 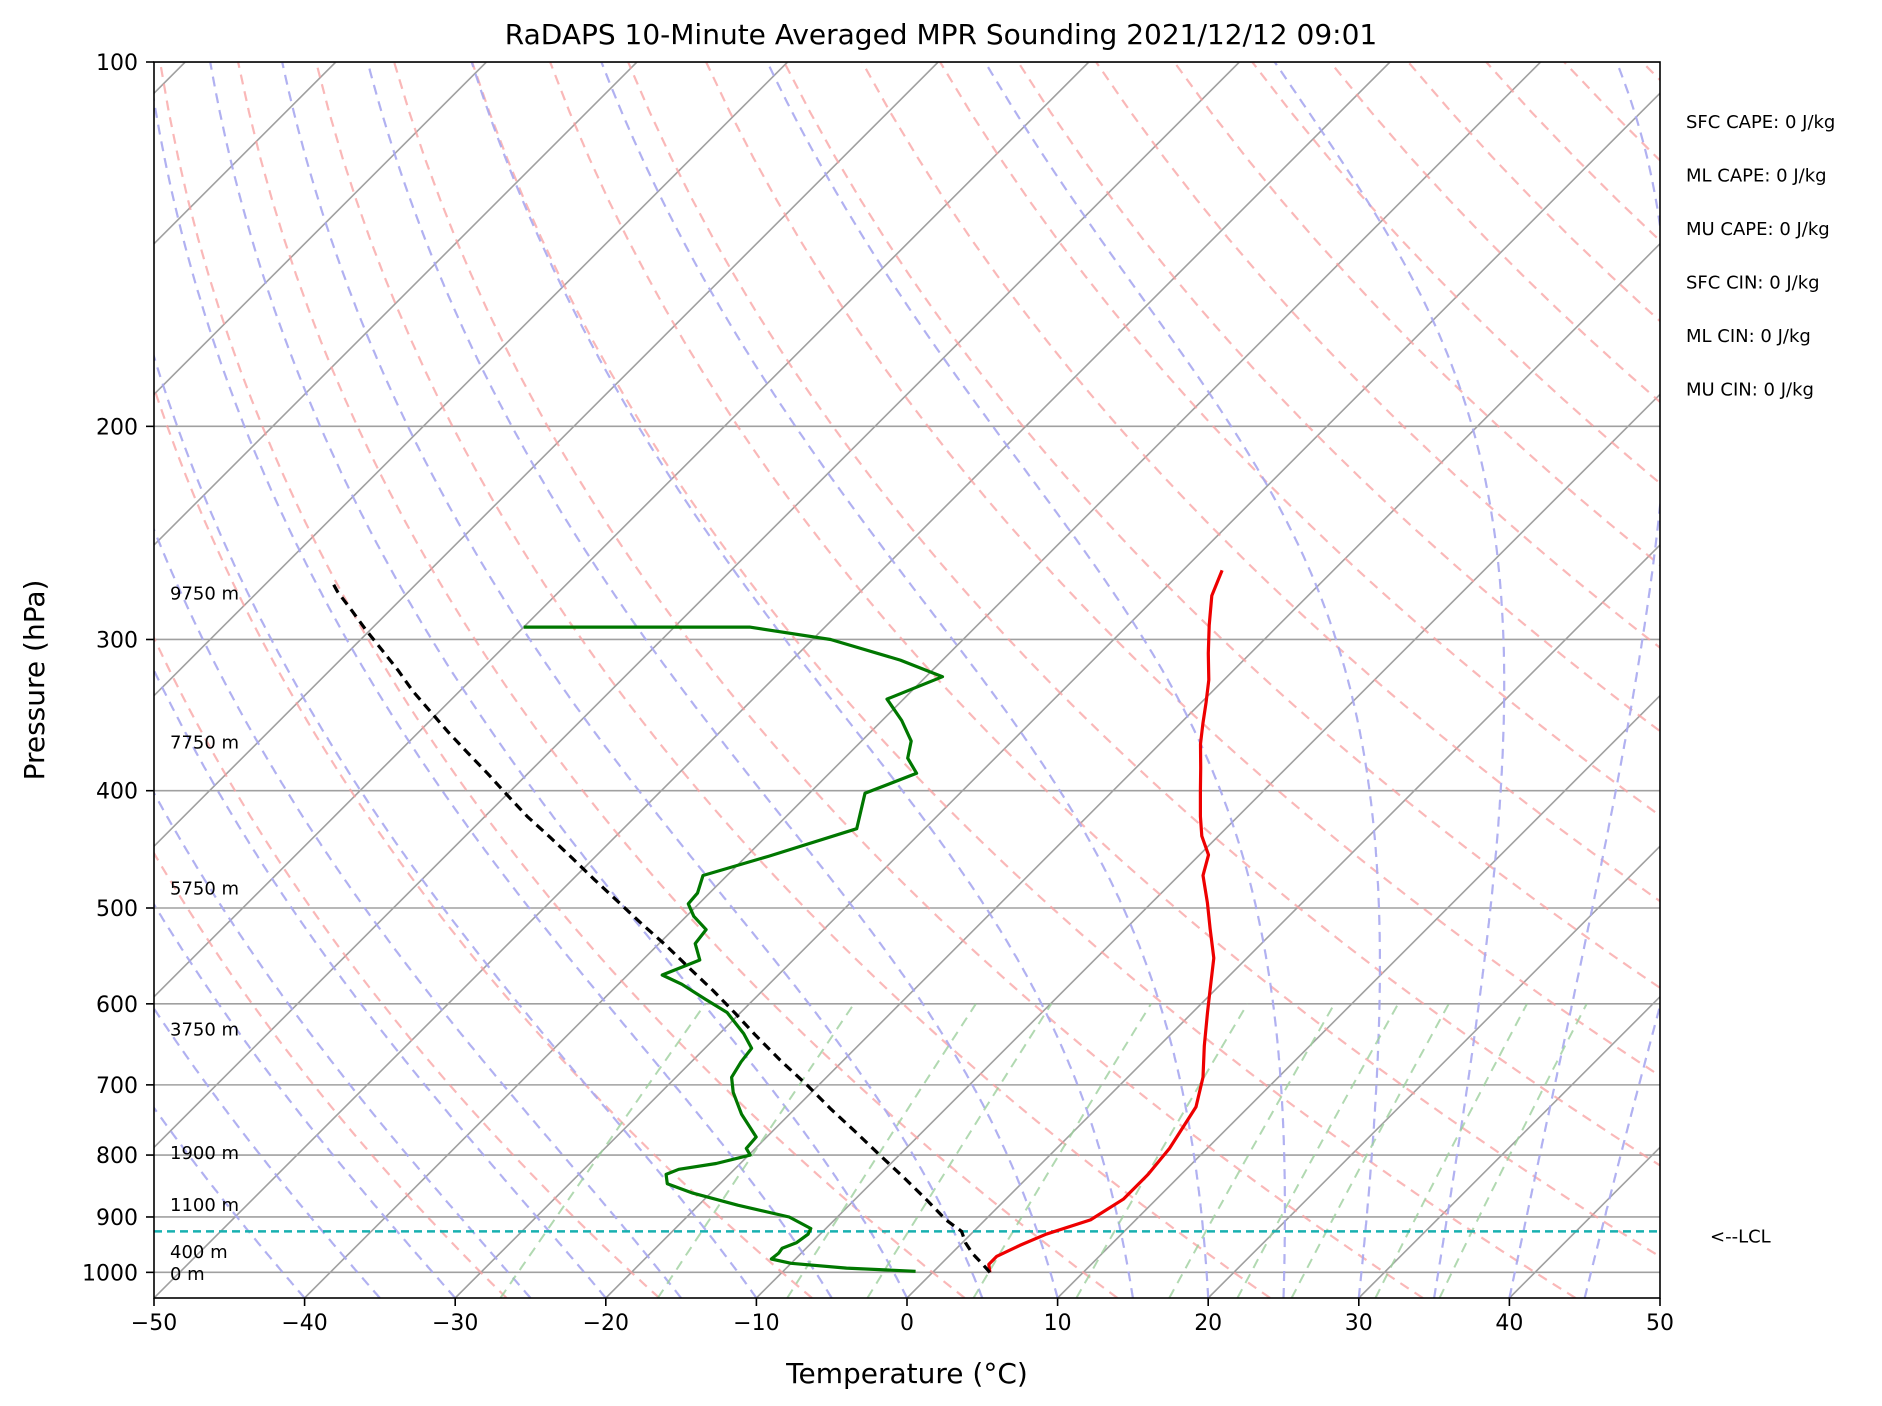 I want to click on y-tick-label: 500, so click(x=117, y=909).